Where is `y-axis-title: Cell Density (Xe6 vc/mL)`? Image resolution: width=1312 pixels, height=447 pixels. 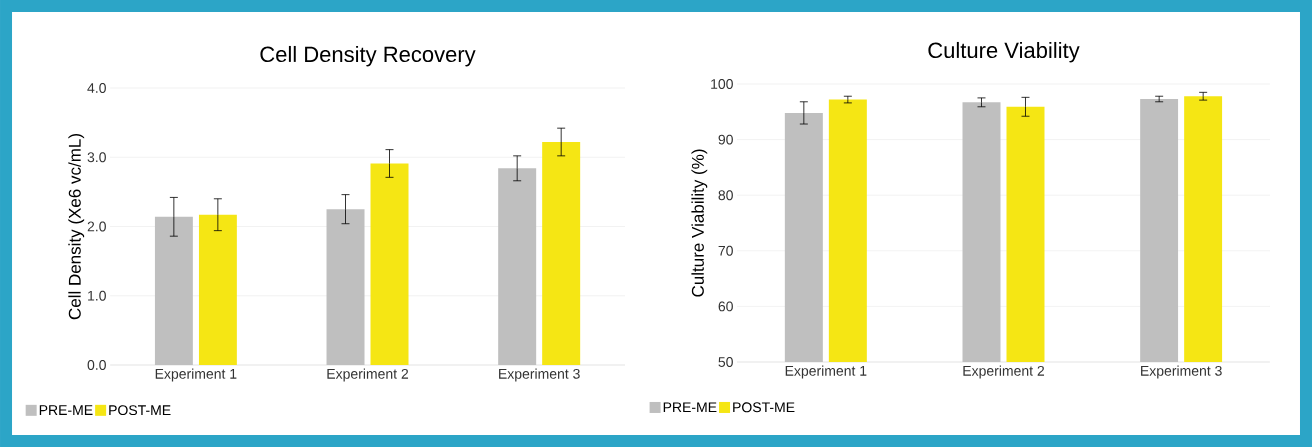 y-axis-title: Cell Density (Xe6 vc/mL) is located at coordinates (76, 227).